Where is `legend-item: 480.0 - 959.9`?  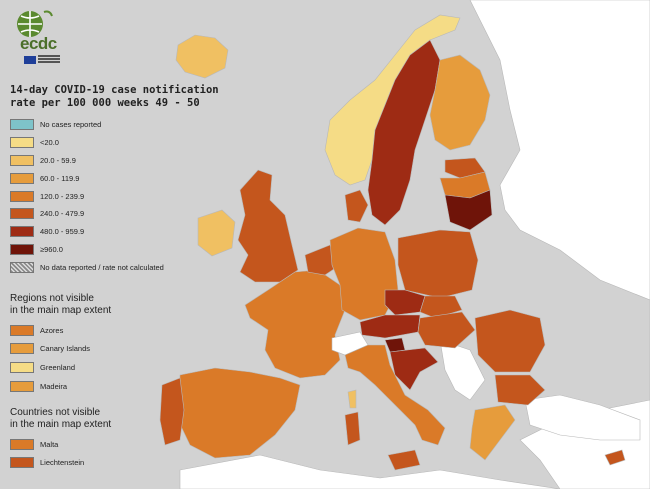 legend-item: 480.0 - 959.9 is located at coordinates (122, 232).